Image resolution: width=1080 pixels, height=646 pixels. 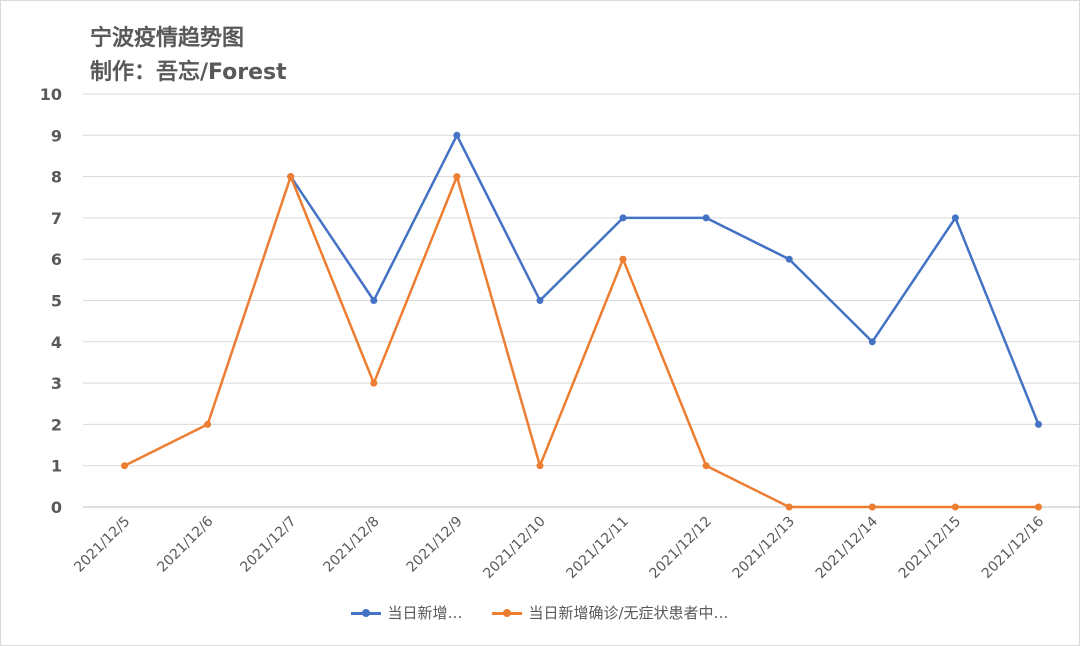 What do you see at coordinates (167, 38) in the screenshot?
I see `title-line-1: 宁波疫情趋势图` at bounding box center [167, 38].